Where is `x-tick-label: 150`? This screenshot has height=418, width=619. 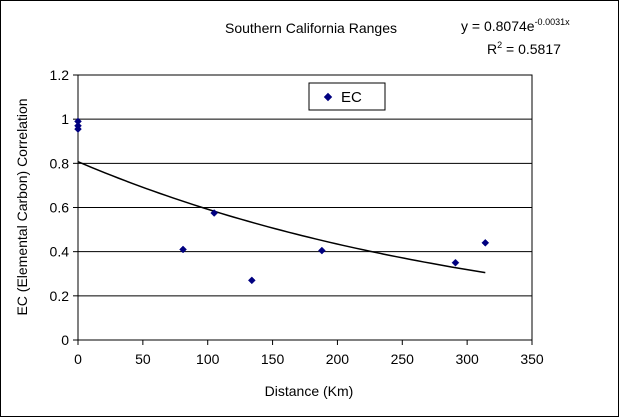
x-tick-label: 150 is located at coordinates (273, 359).